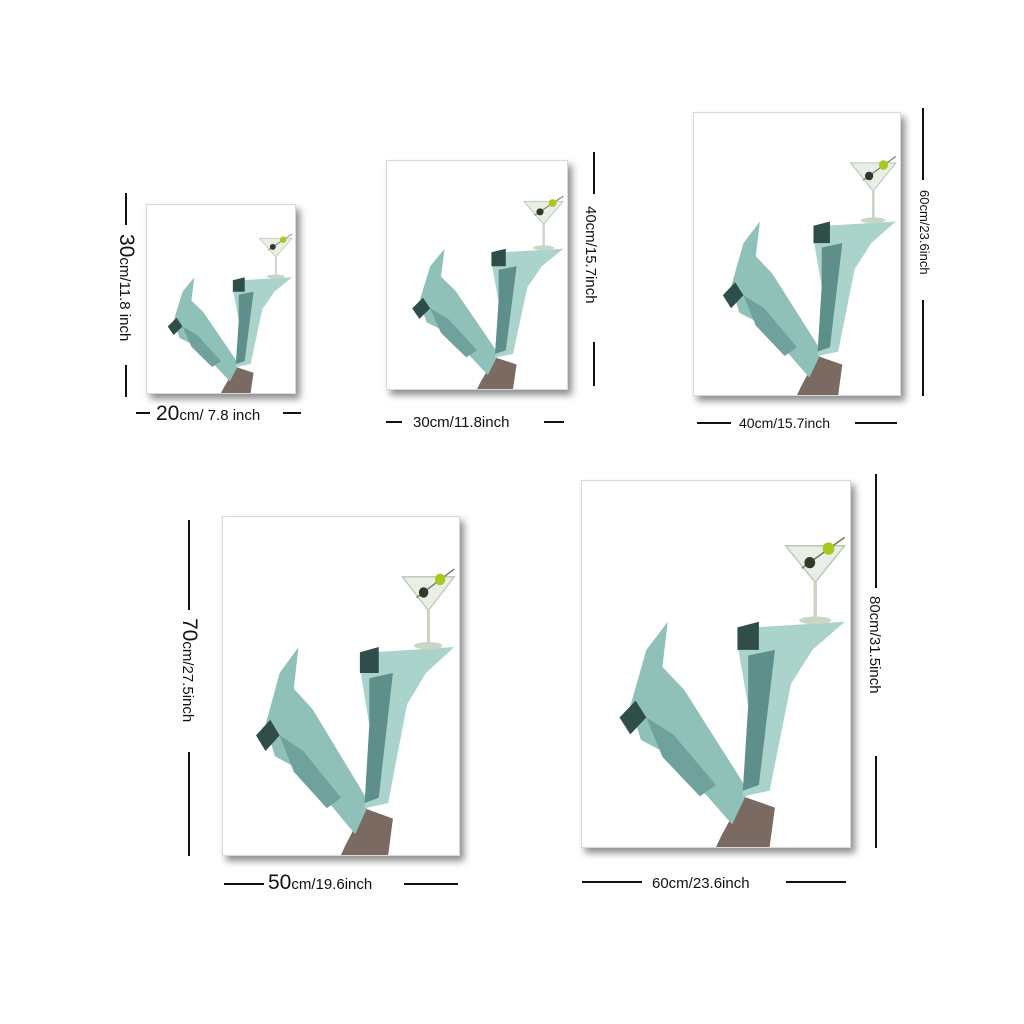 This screenshot has width=1024, height=1024. Describe the element at coordinates (874, 645) in the screenshot. I see `height-label-5: 80cm/31.5inch` at that location.